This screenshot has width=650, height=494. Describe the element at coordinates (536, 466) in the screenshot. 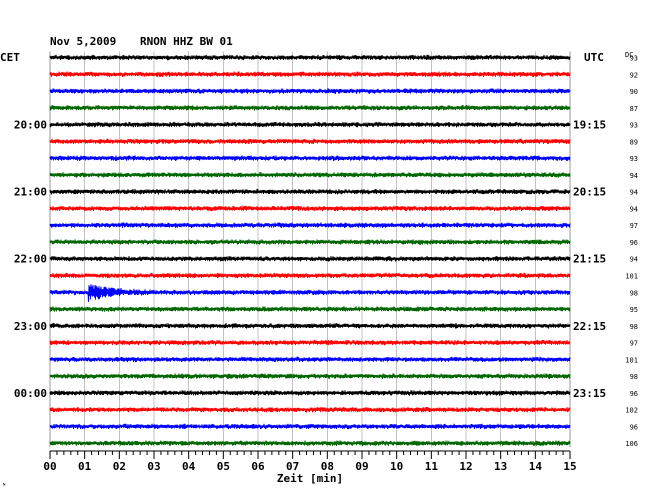

I see `x-tick-label: 14` at that location.